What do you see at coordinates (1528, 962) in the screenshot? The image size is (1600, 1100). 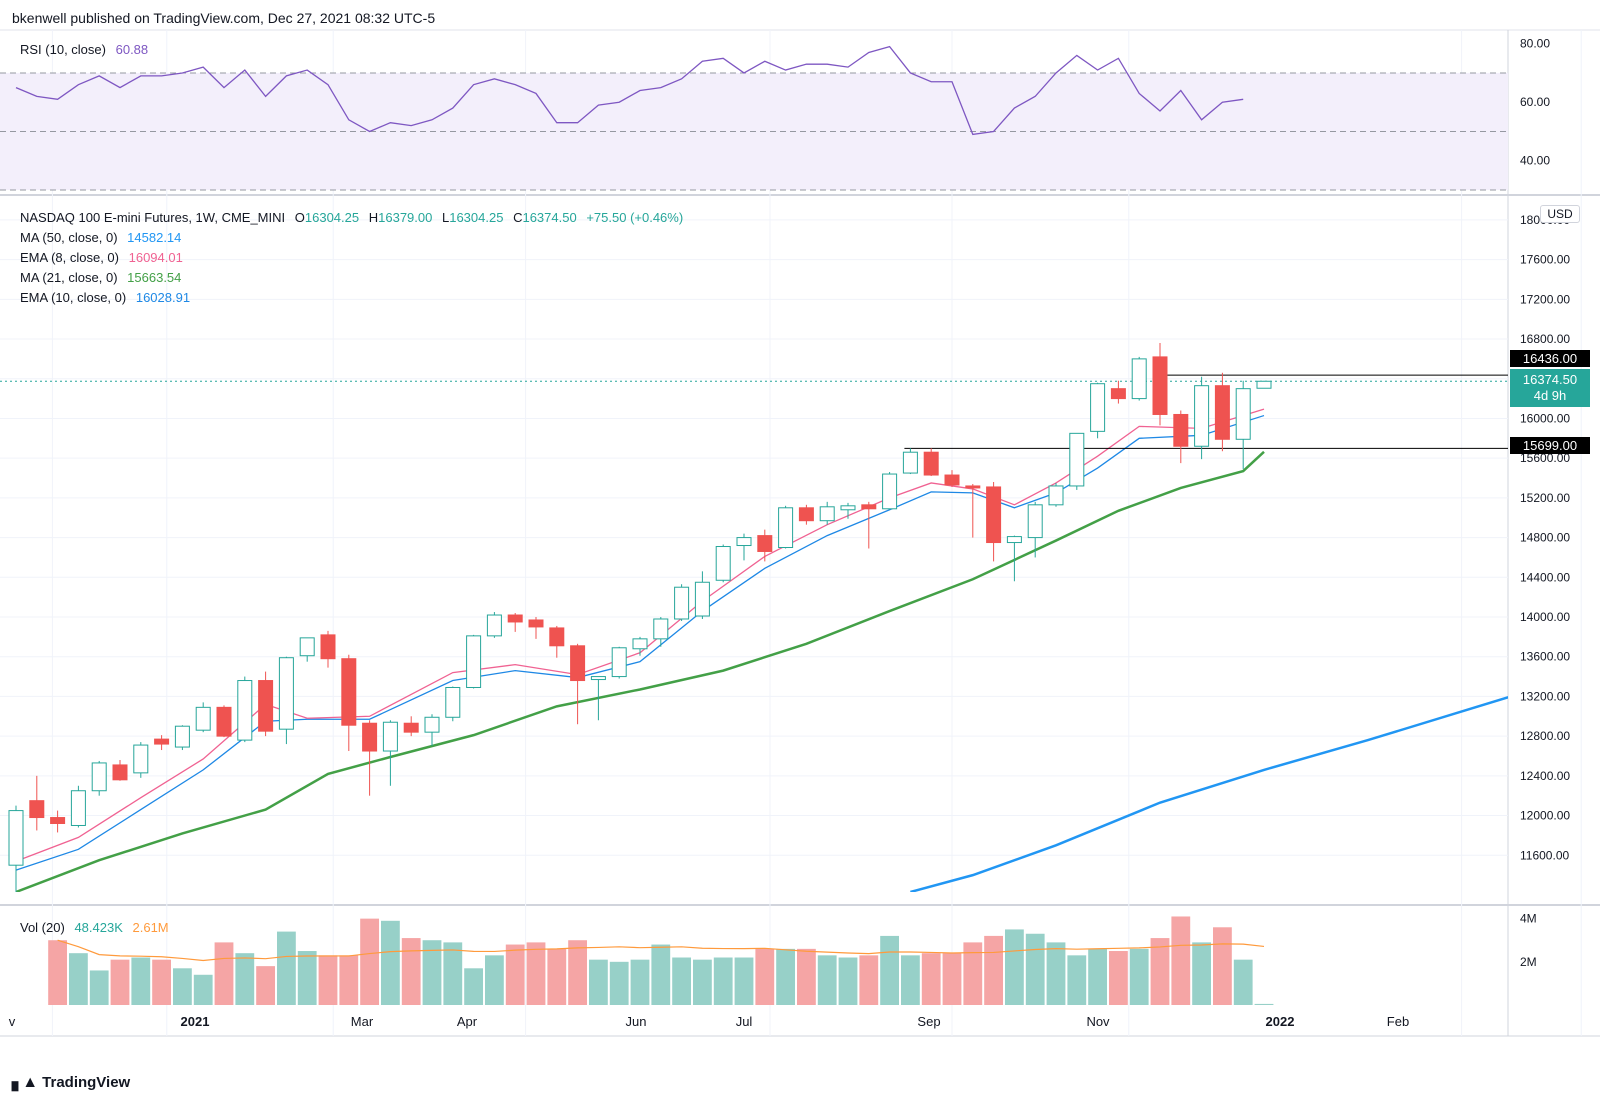 I see `volume-tick-label: 2M` at bounding box center [1528, 962].